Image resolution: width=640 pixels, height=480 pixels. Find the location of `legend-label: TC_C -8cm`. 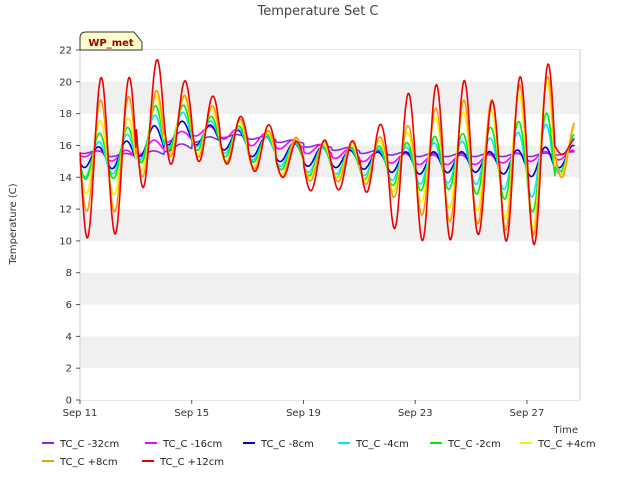

legend-label: TC_C -8cm is located at coordinates (287, 444).